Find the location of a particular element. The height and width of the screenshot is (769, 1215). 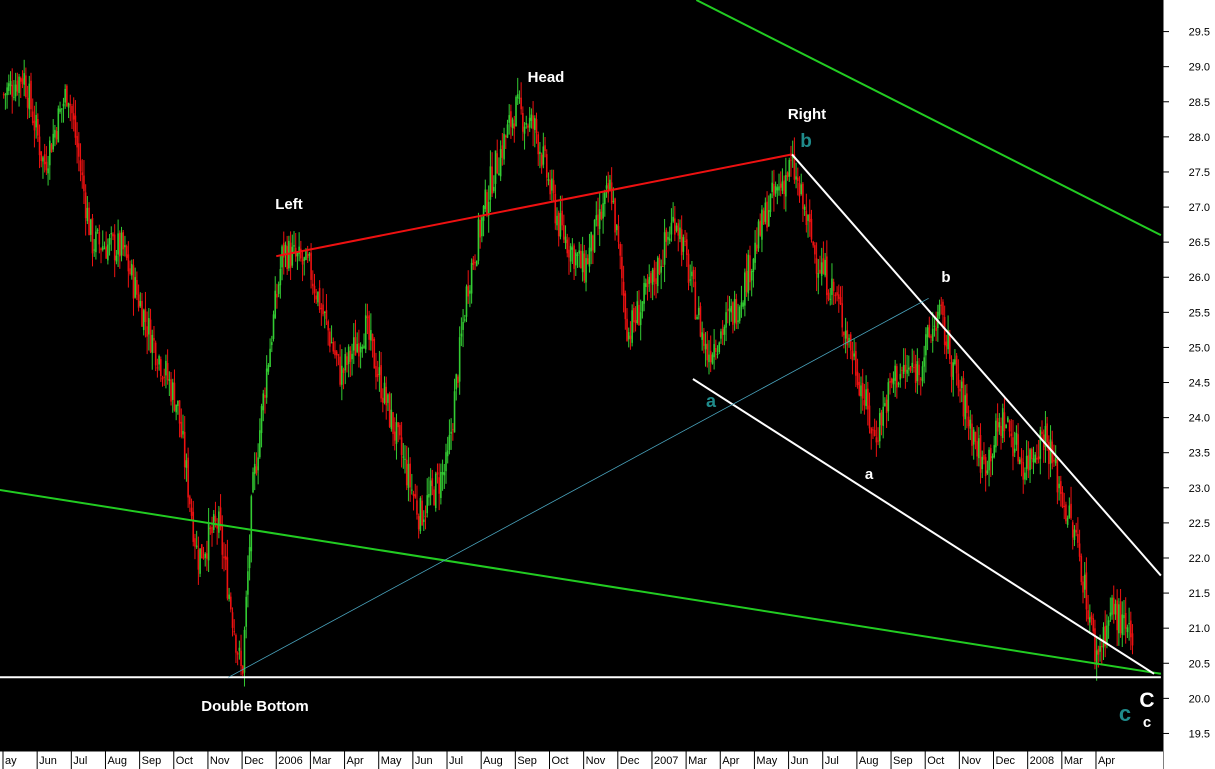

date-tick-label: Apr is located at coordinates (355, 761).